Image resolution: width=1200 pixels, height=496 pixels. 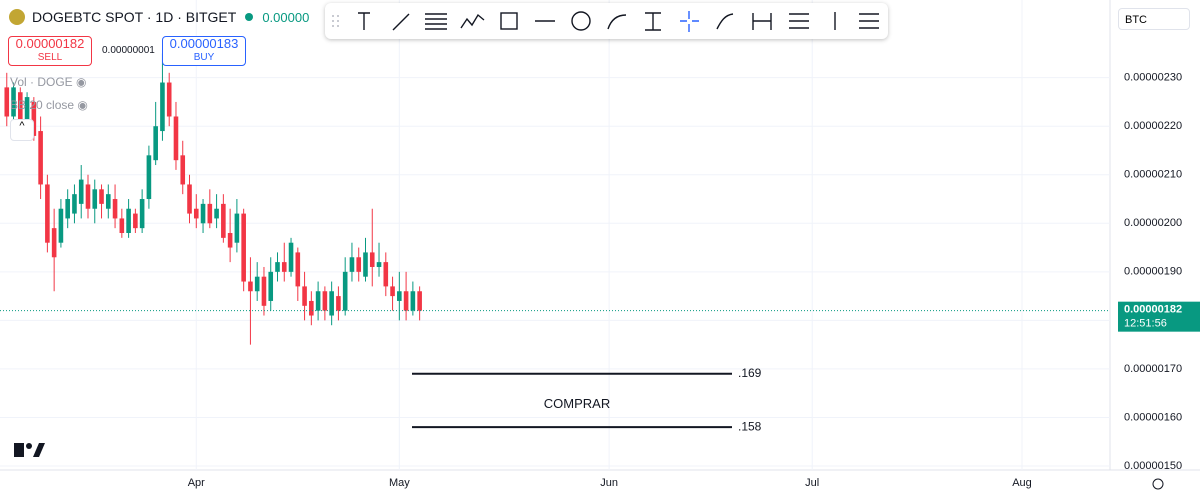 I want to click on drag-handle, so click(x=335, y=22).